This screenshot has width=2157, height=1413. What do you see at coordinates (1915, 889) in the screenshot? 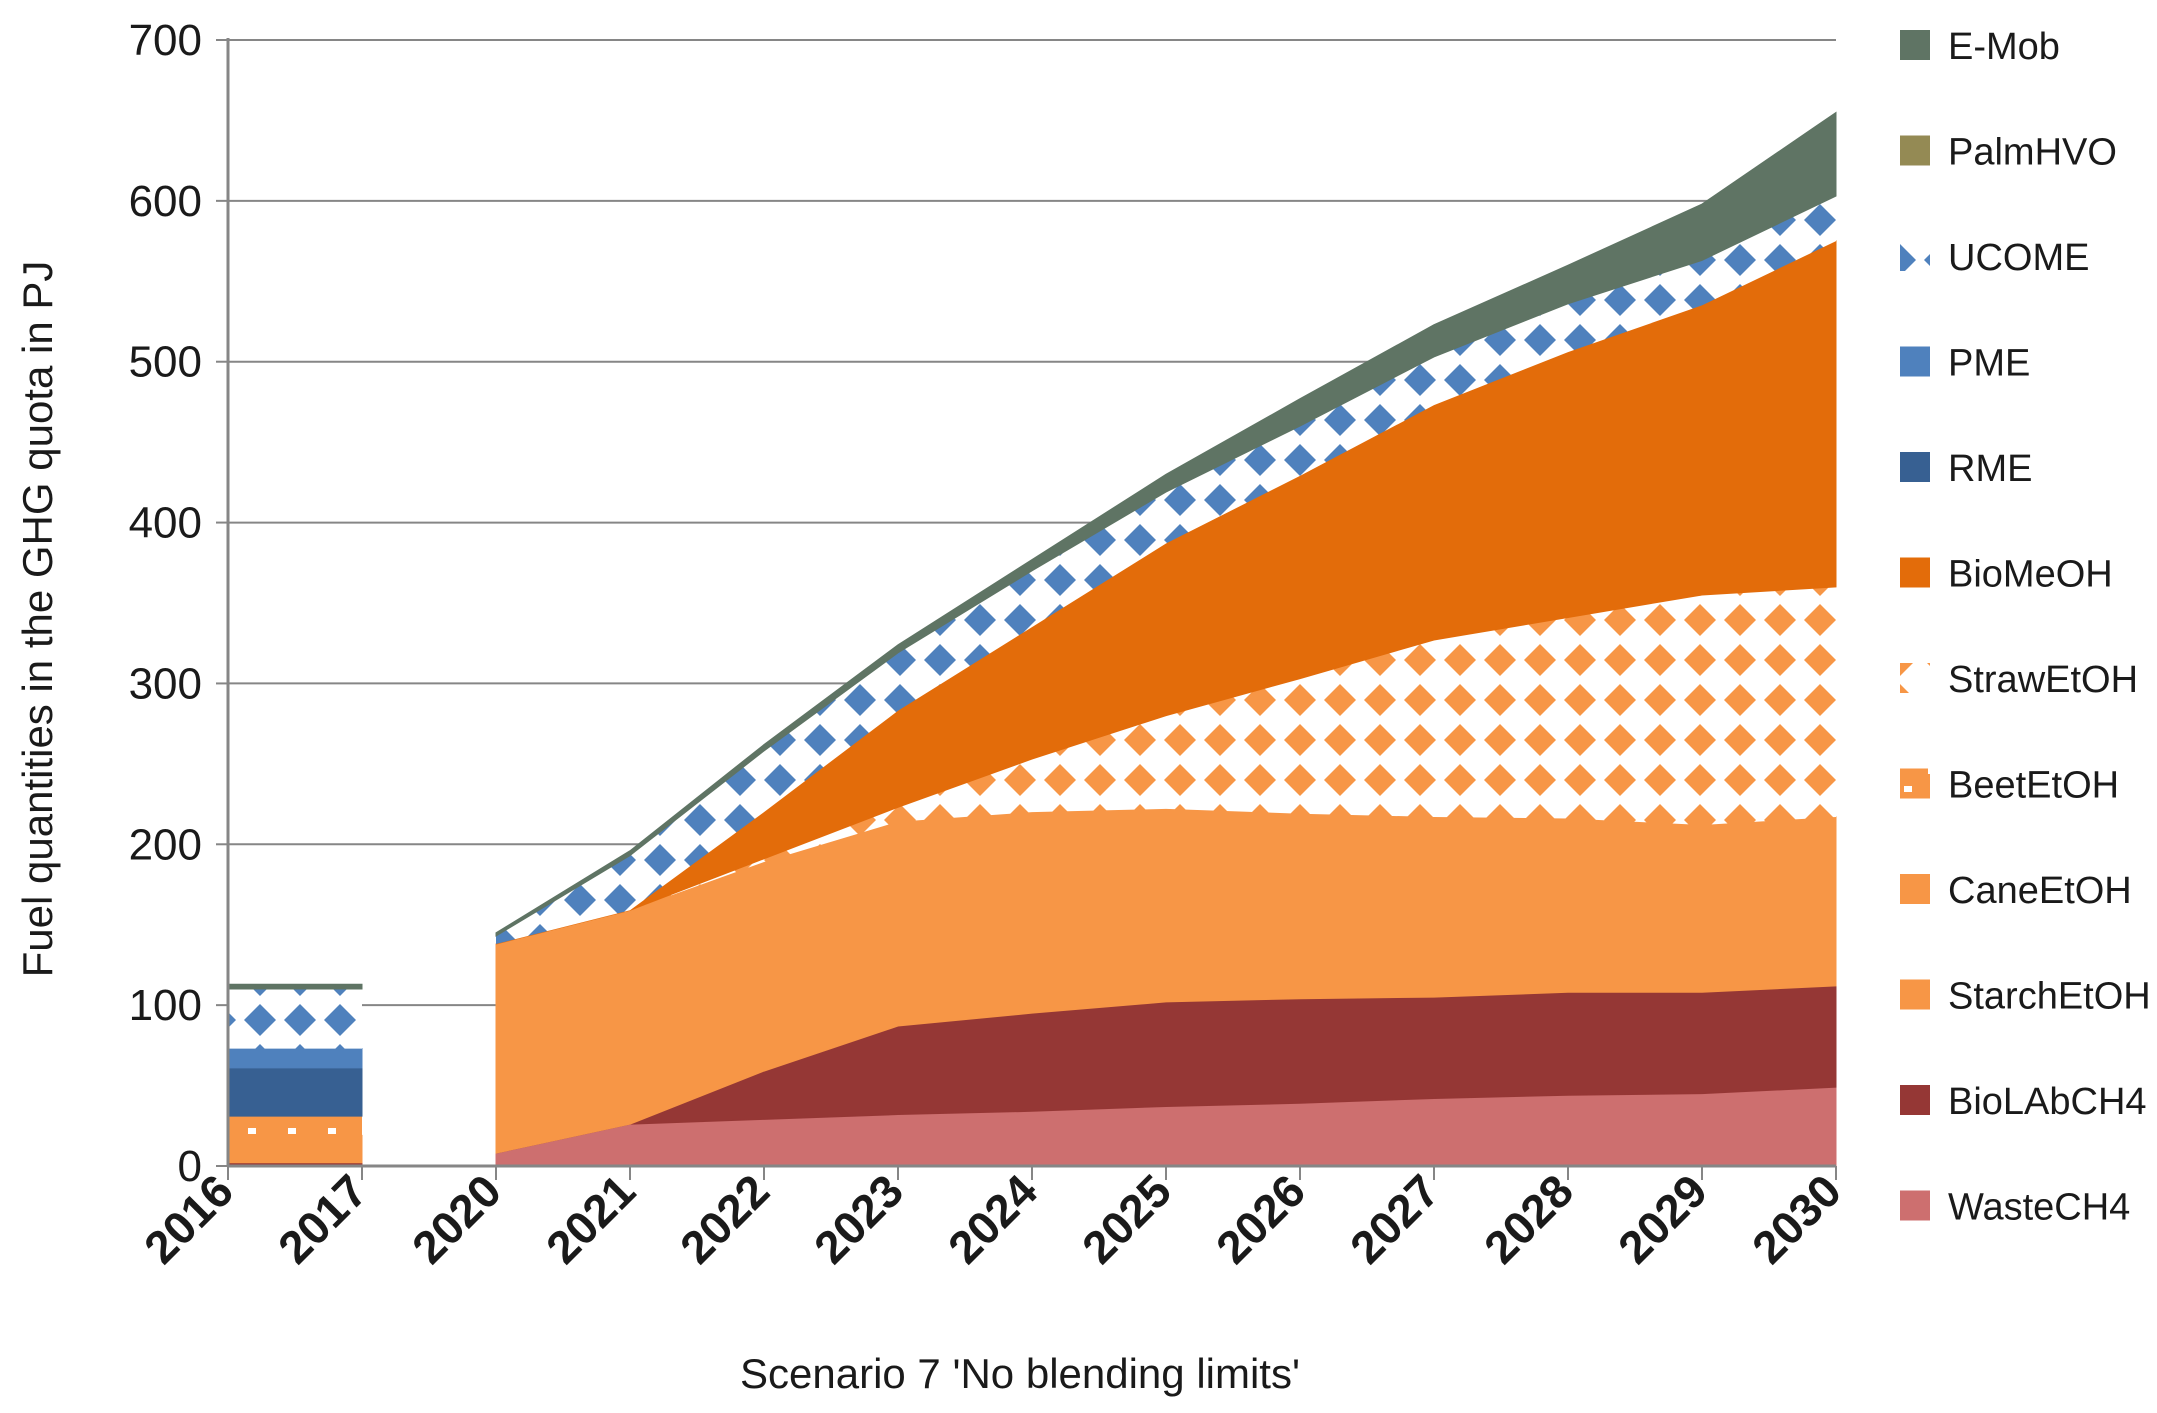
I see `legend-swatch-CaneEtOH` at bounding box center [1915, 889].